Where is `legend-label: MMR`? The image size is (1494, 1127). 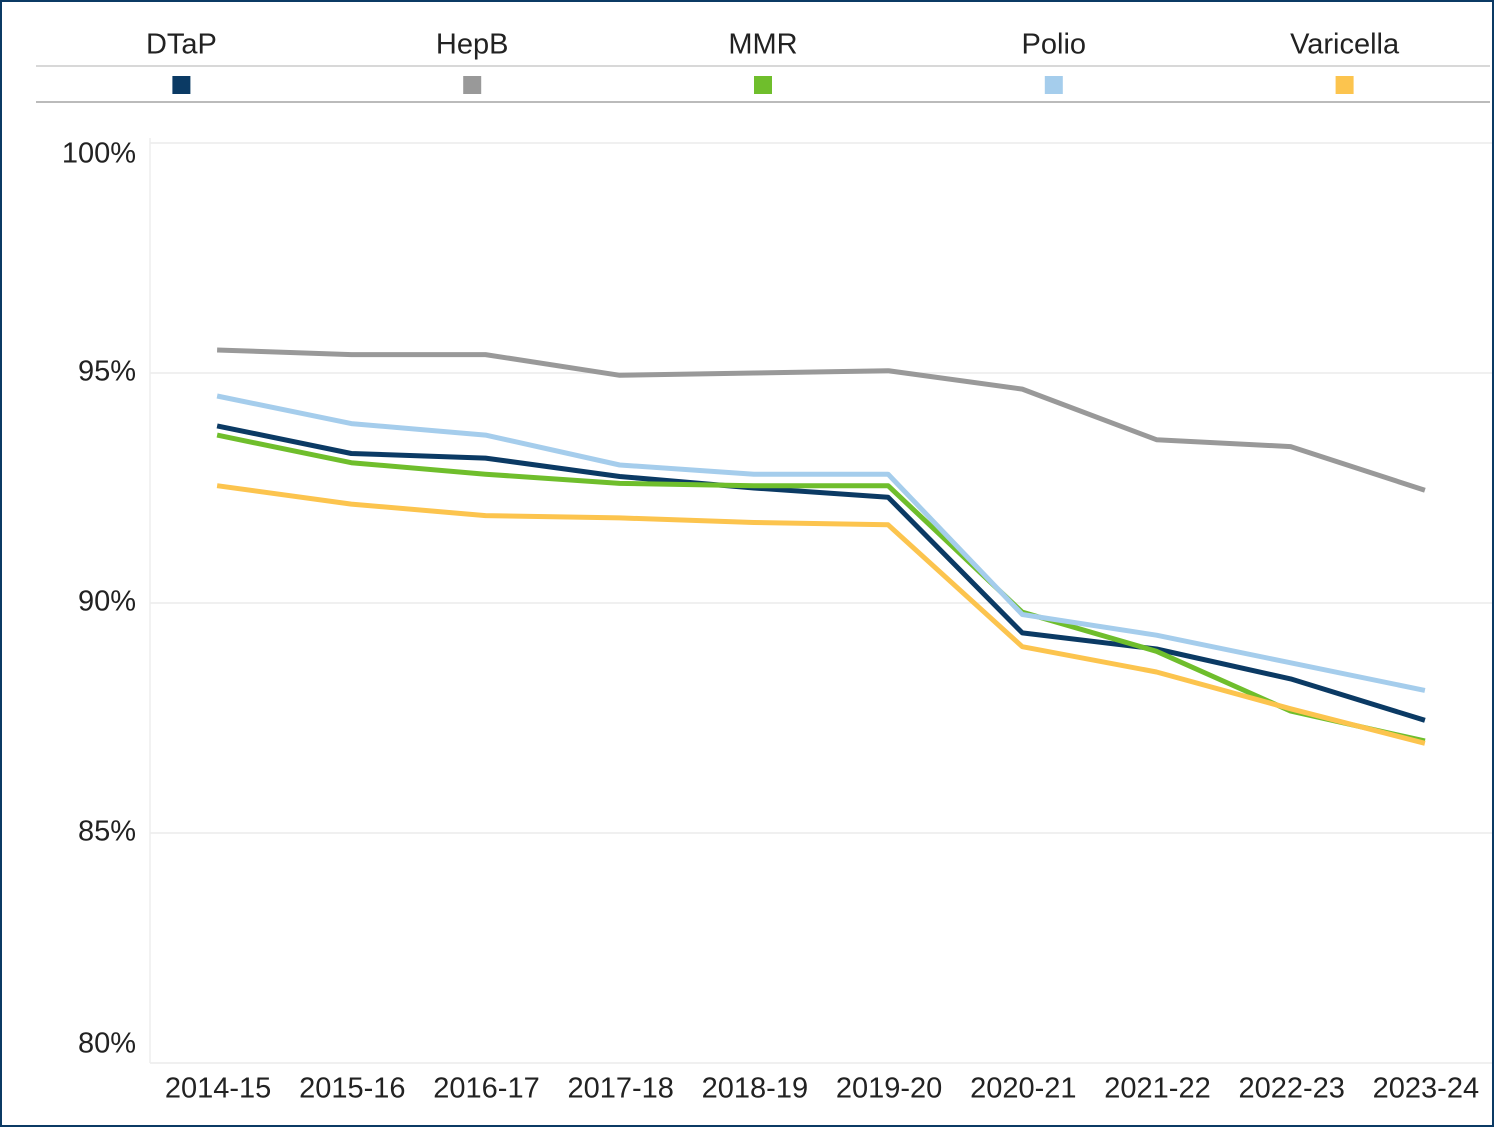 legend-label: MMR is located at coordinates (762, 45).